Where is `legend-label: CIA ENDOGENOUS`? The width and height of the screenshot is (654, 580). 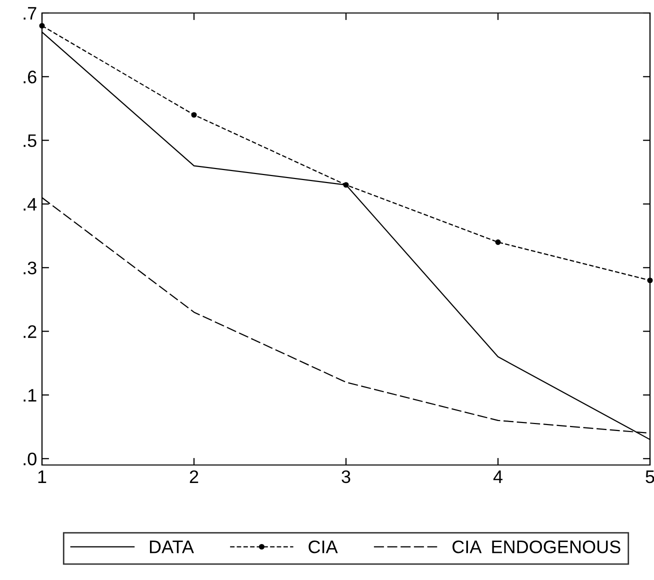
legend-label: CIA ENDOGENOUS is located at coordinates (536, 547).